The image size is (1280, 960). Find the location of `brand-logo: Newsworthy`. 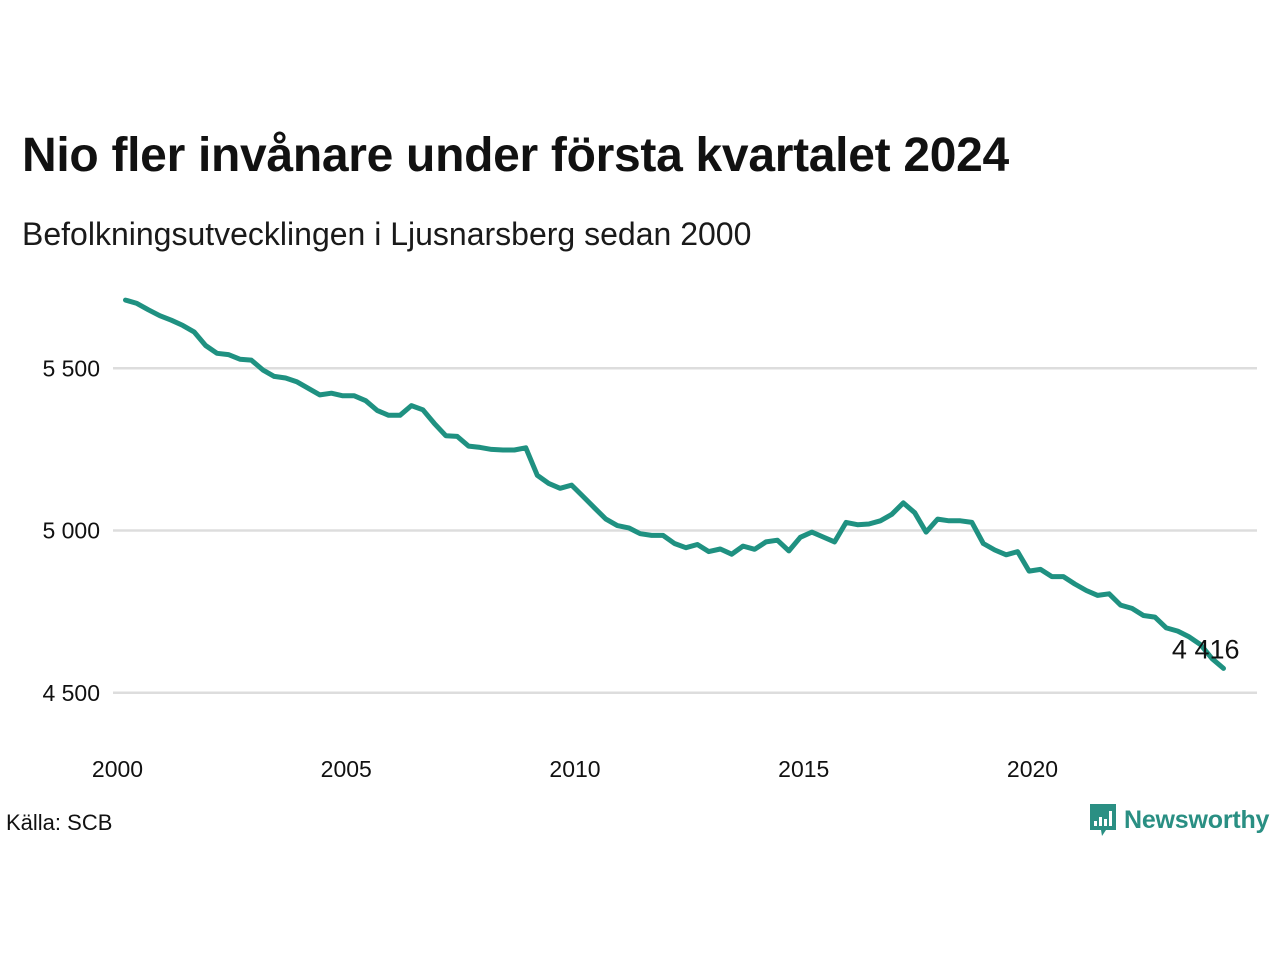

brand-logo: Newsworthy is located at coordinates (1178, 820).